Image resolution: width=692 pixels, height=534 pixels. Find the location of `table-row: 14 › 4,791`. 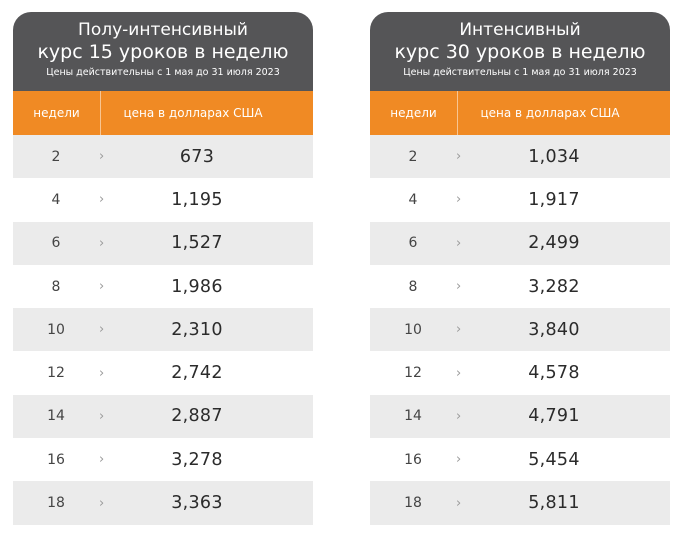

table-row: 14 › 4,791 is located at coordinates (520, 416).